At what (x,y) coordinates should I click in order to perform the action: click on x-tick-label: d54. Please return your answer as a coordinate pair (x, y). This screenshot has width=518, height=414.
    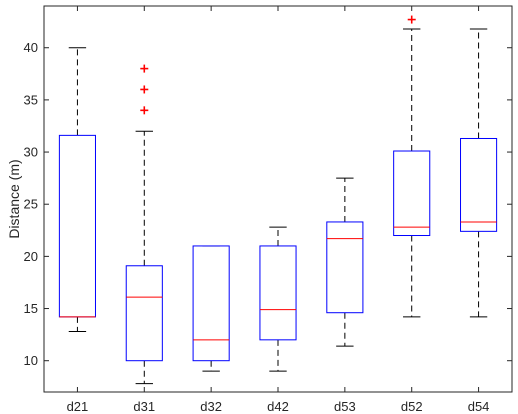
    Looking at the image, I should click on (479, 406).